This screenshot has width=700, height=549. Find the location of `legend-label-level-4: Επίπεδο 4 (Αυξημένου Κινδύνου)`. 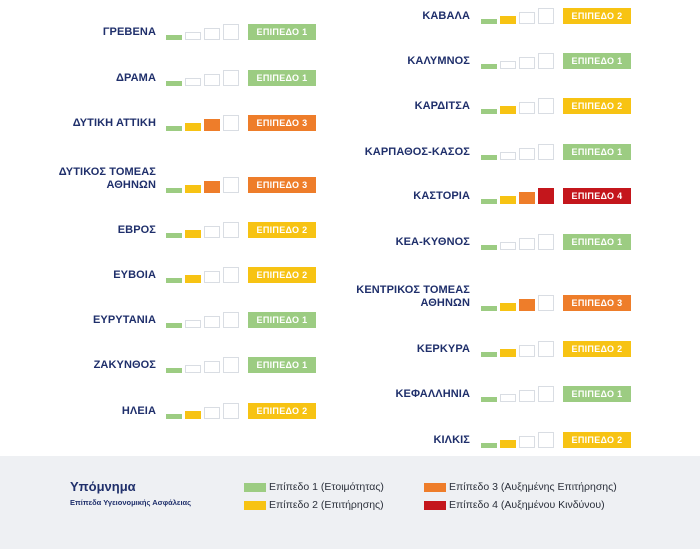

legend-label-level-4: Επίπεδο 4 (Αυξημένου Κινδύνου) is located at coordinates (527, 505).